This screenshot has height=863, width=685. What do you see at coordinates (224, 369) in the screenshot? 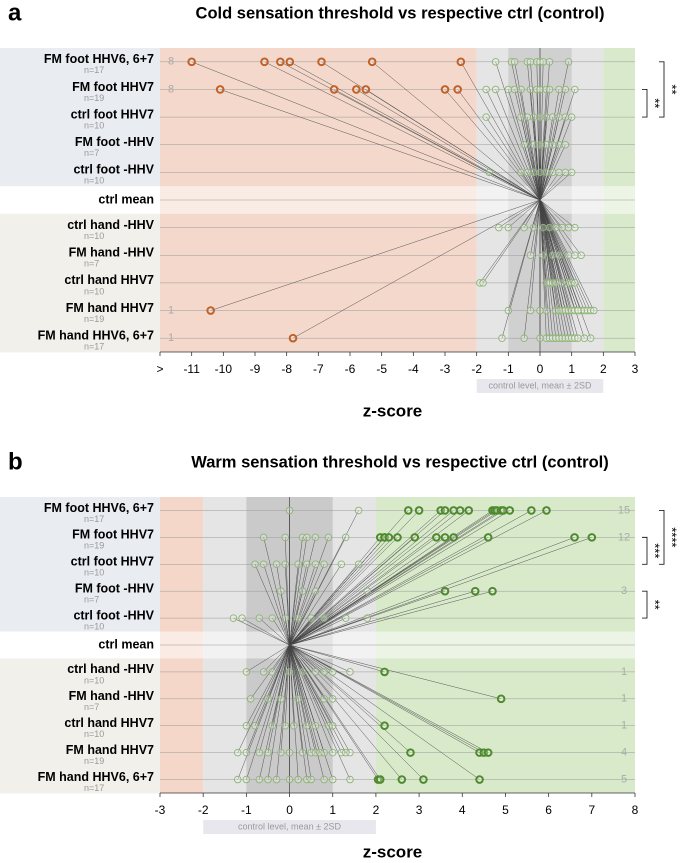
I see `x-tick-label: -10` at bounding box center [224, 369].